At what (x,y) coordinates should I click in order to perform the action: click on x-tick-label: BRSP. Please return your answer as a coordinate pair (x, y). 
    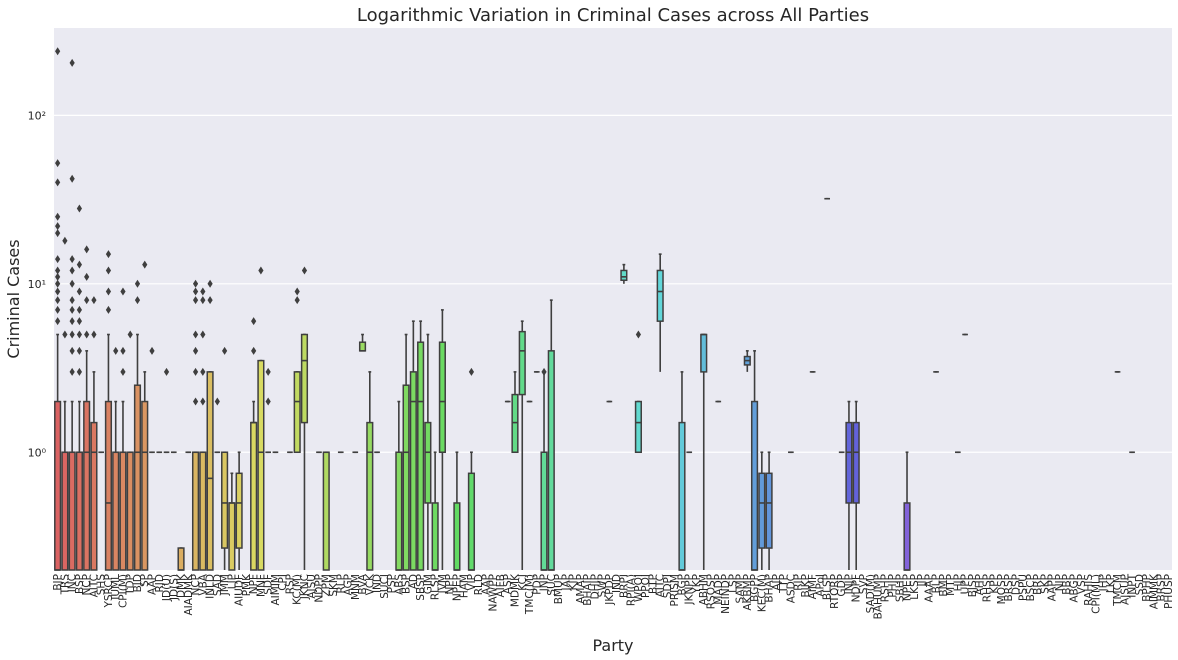
    Looking at the image, I should click on (1162, 588).